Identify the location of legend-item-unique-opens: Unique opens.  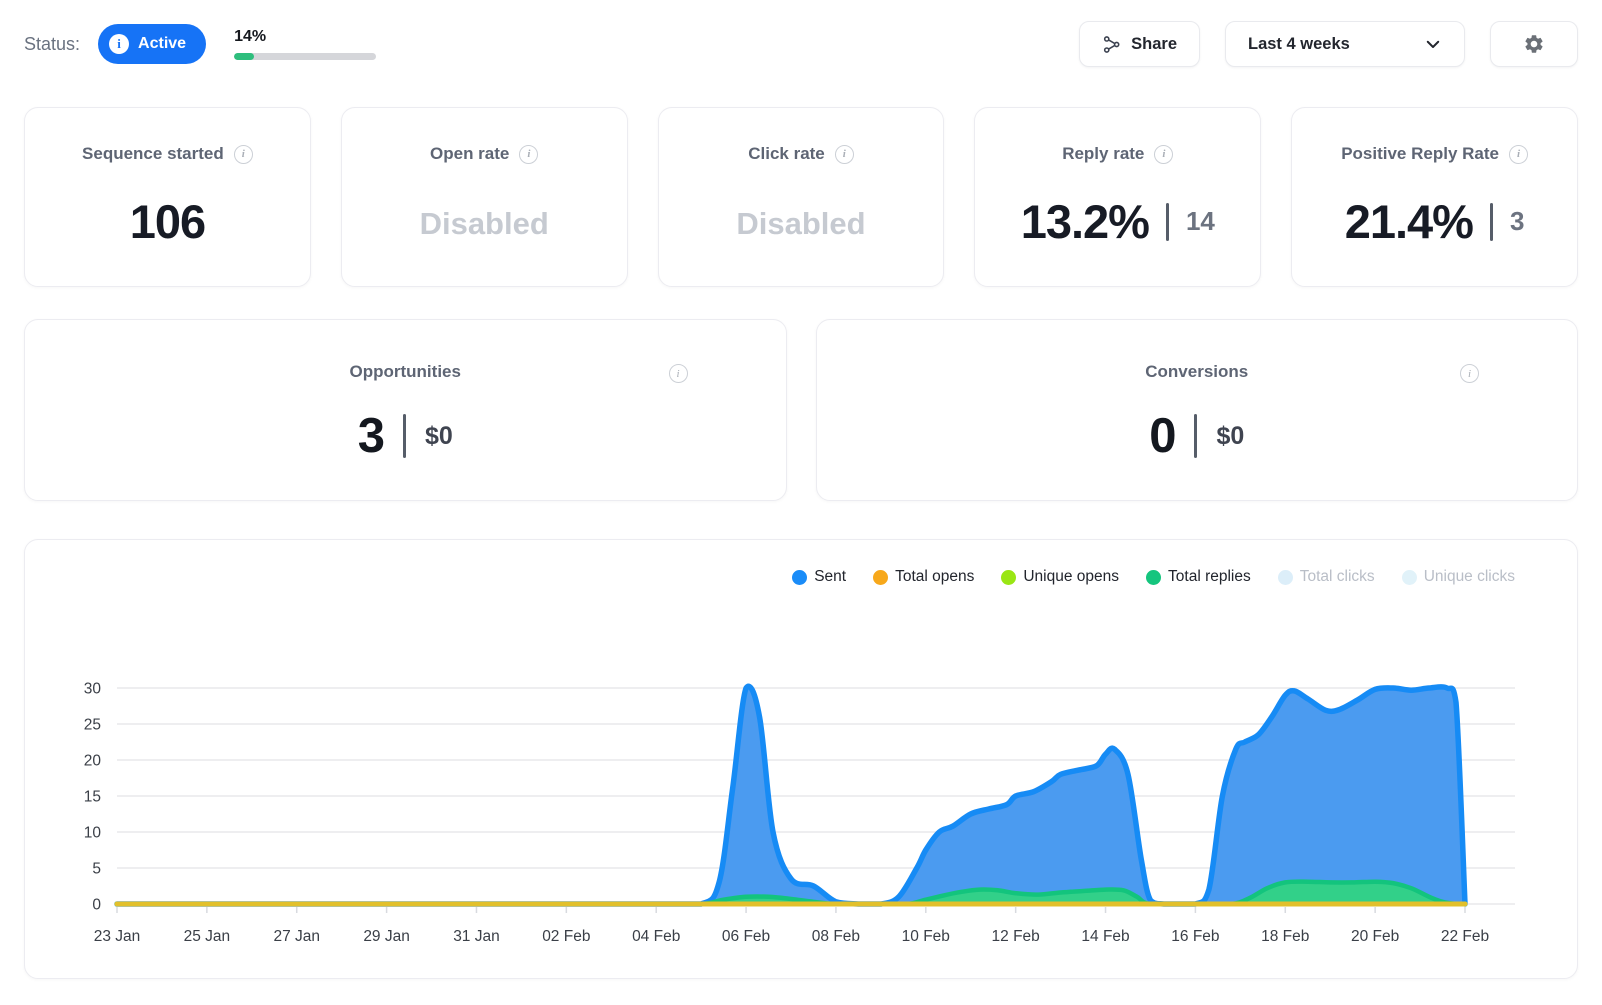
(1060, 577).